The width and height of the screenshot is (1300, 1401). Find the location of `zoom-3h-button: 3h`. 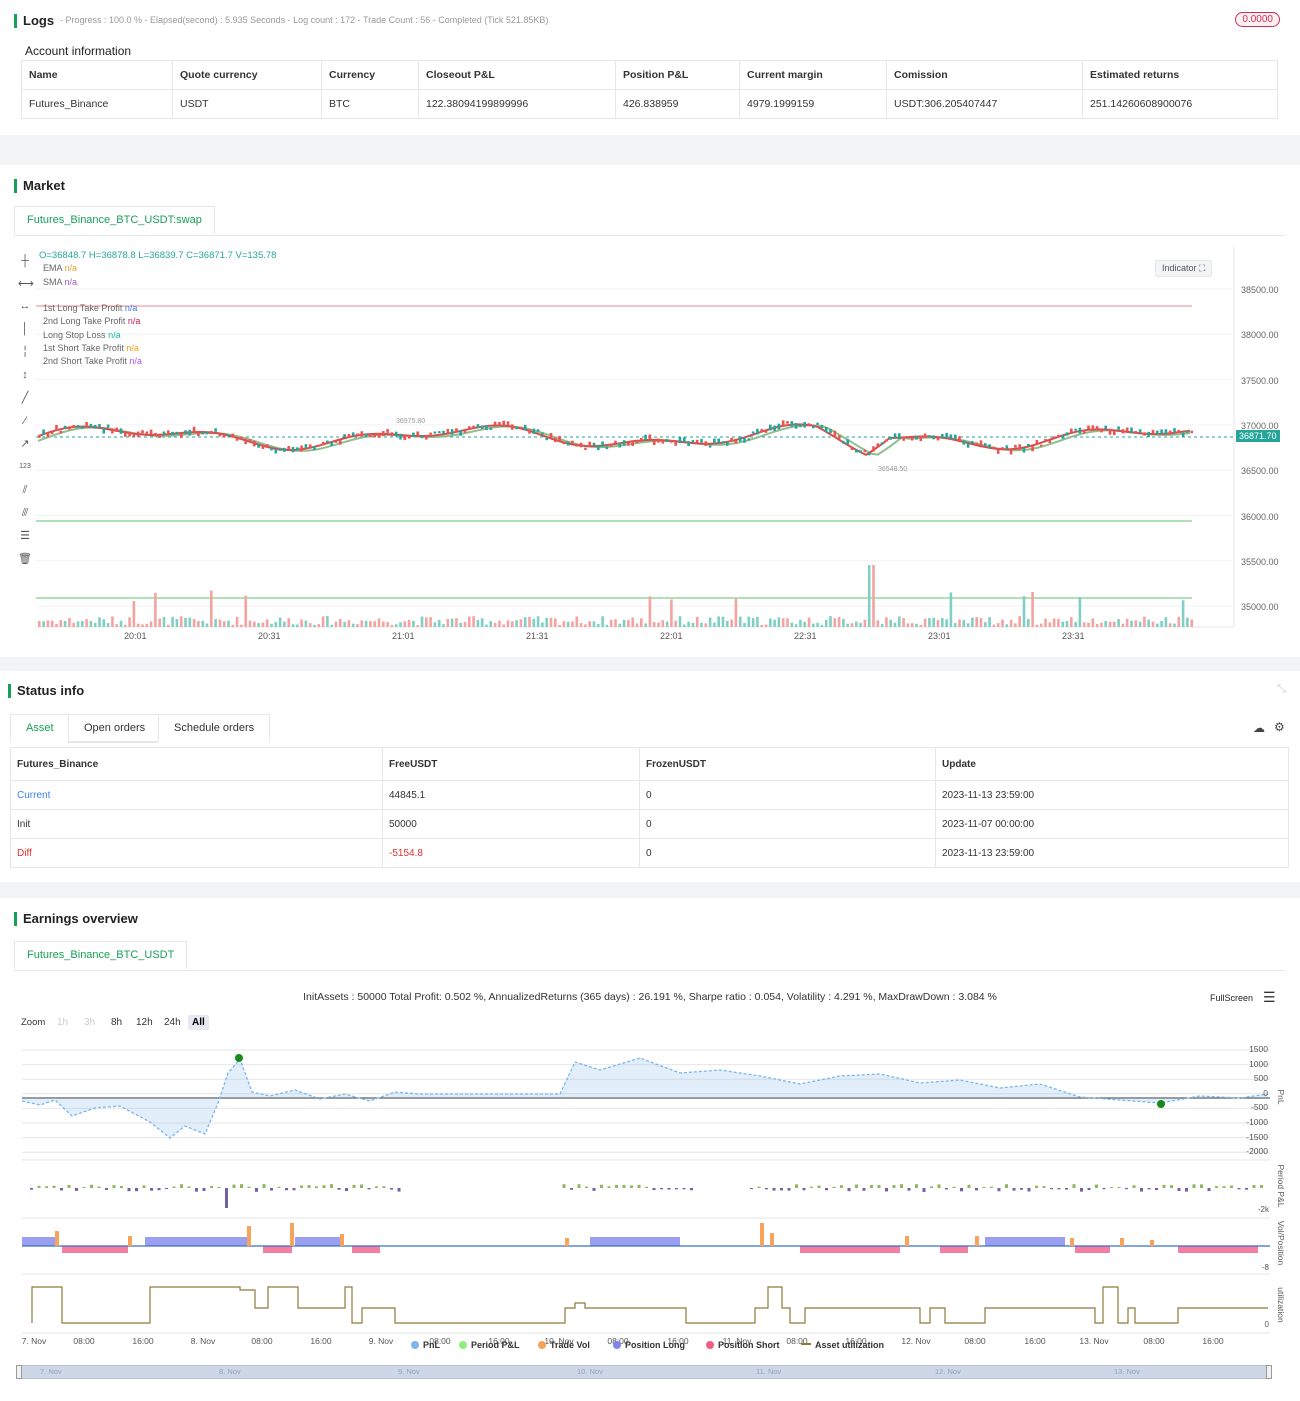

zoom-3h-button: 3h is located at coordinates (90, 1022).